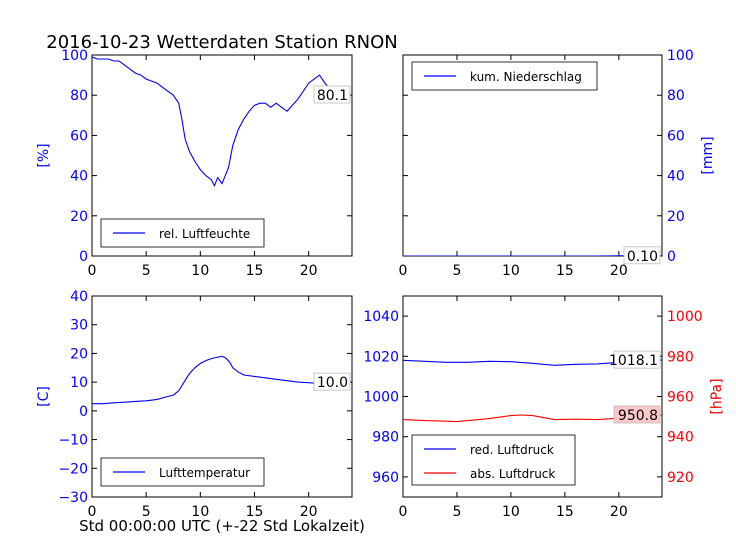 Image resolution: width=736 pixels, height=552 pixels. What do you see at coordinates (633, 361) in the screenshot?
I see `annotation-label: 1018.1` at bounding box center [633, 361].